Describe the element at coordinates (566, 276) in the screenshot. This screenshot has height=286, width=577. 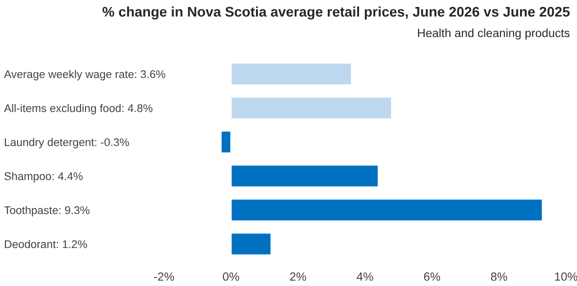
I see `x-tick-label: 10%` at that location.